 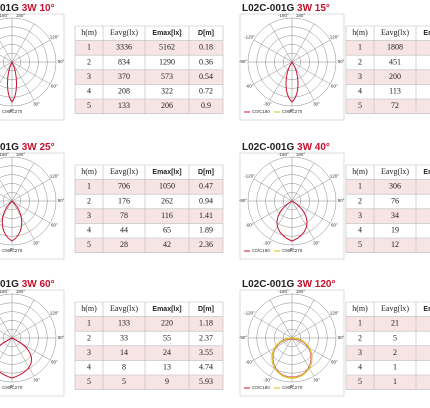 What do you see at coordinates (167, 381) in the screenshot?
I see `table-cell: 9` at bounding box center [167, 381].